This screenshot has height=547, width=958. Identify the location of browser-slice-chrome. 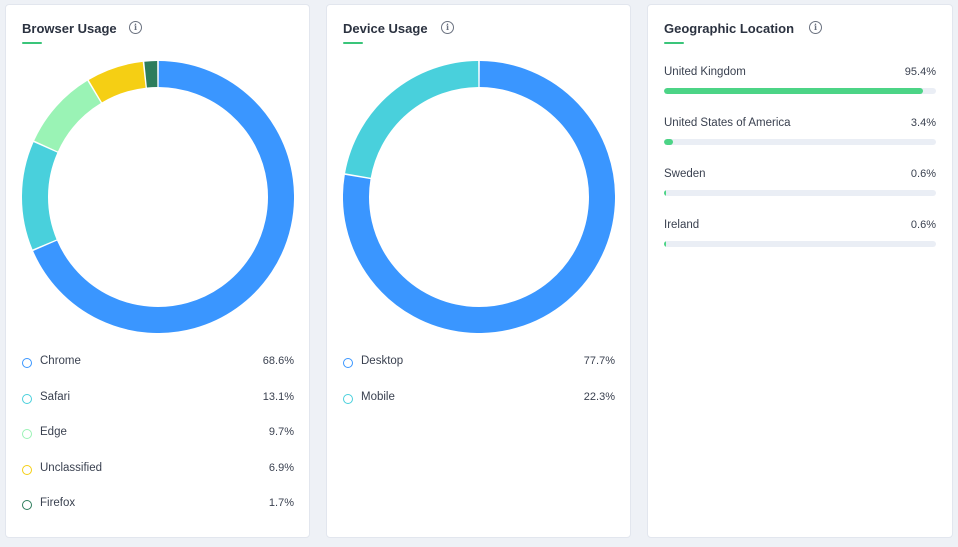
(163, 197).